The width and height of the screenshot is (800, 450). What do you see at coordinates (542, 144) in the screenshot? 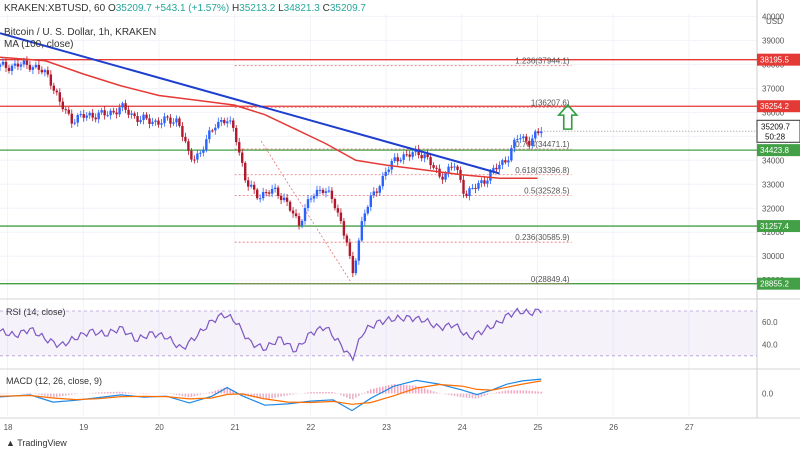
I see `fib-level-label: 0.764(34471.1)` at bounding box center [542, 144].